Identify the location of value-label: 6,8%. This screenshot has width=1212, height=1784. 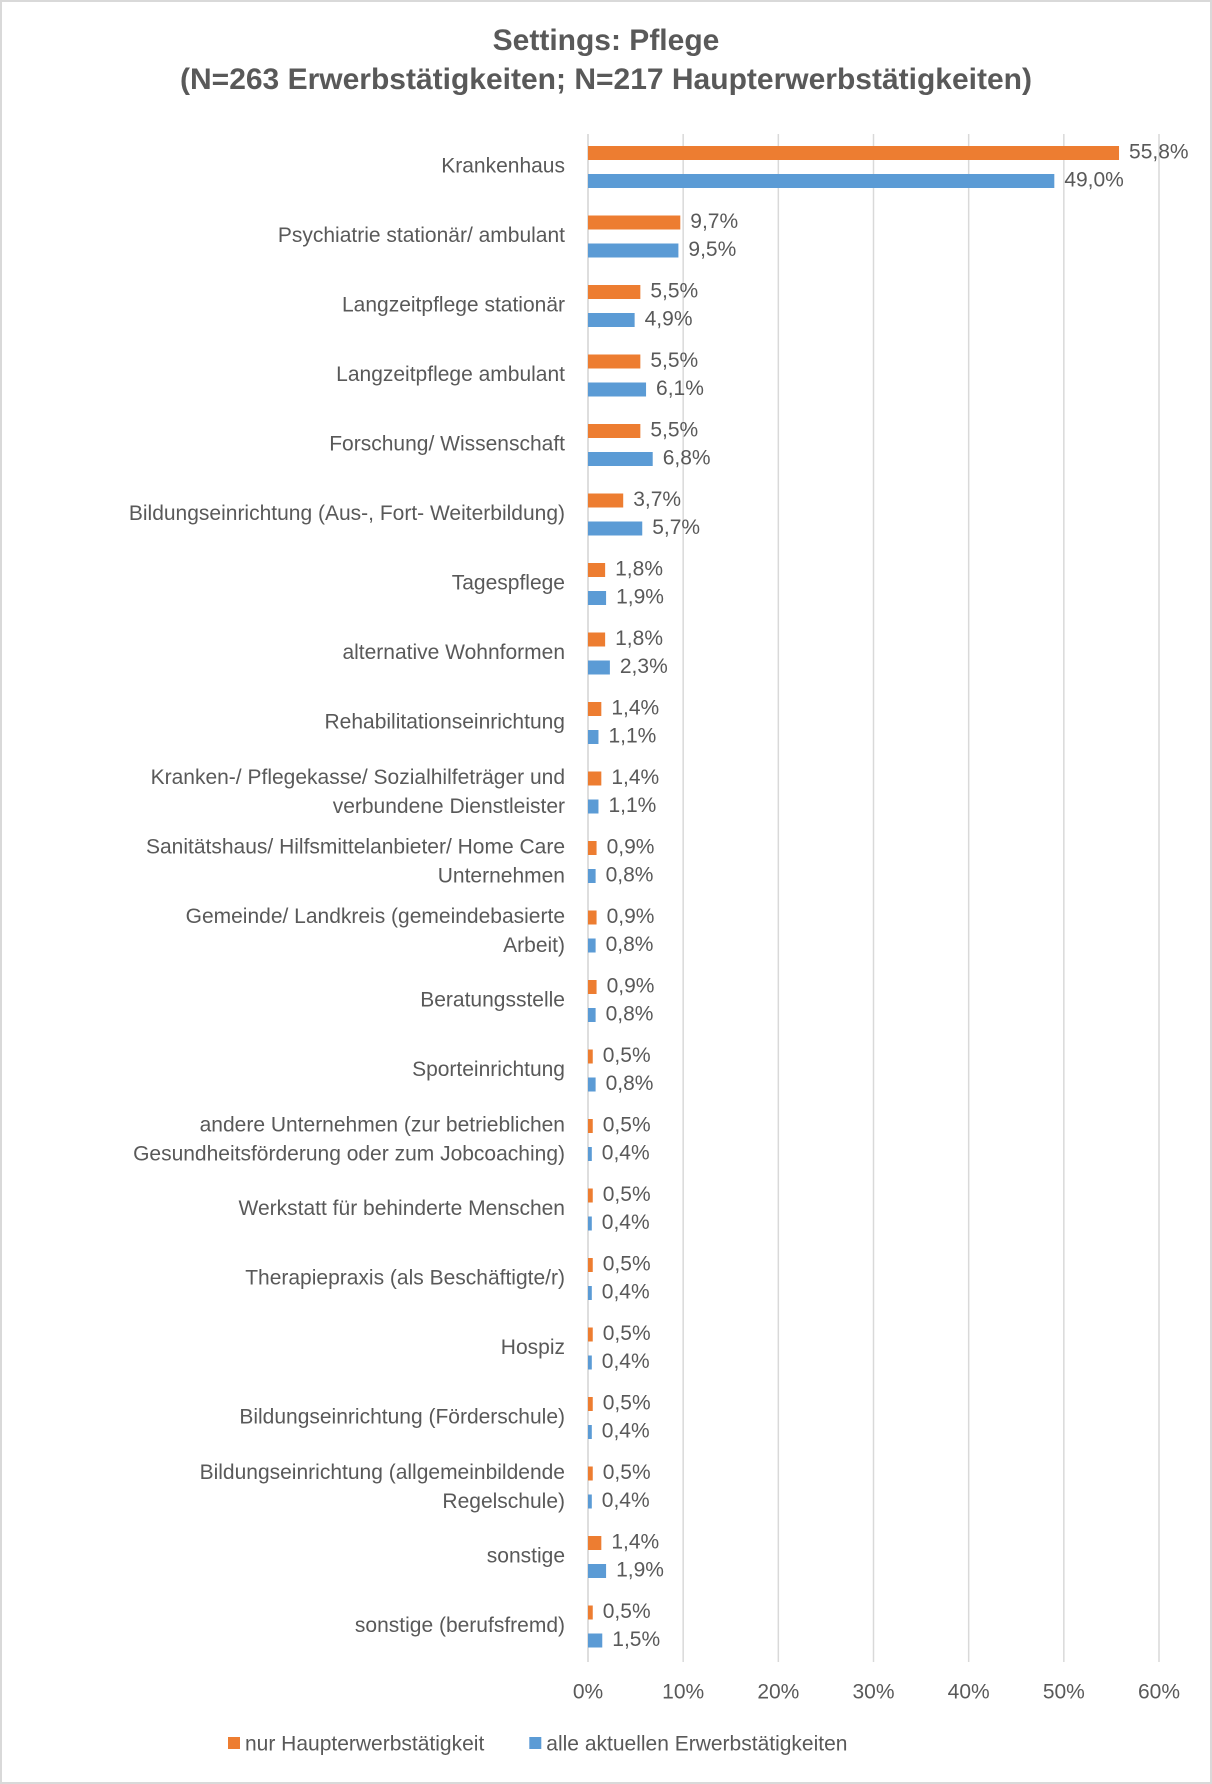
(687, 458).